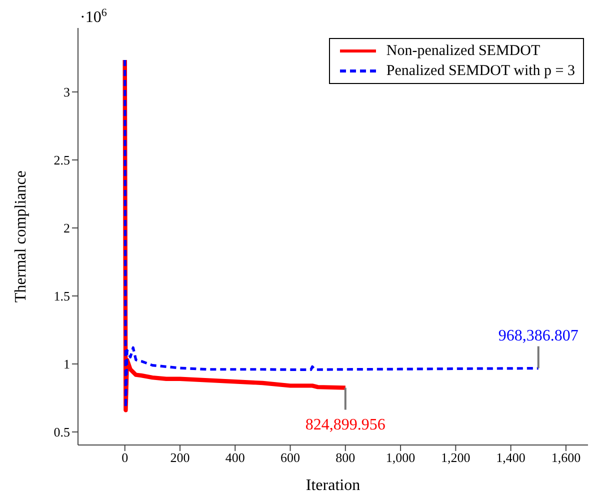 The image size is (590, 496). Describe the element at coordinates (333, 485) in the screenshot. I see `x-axis-title: Iteration` at that location.